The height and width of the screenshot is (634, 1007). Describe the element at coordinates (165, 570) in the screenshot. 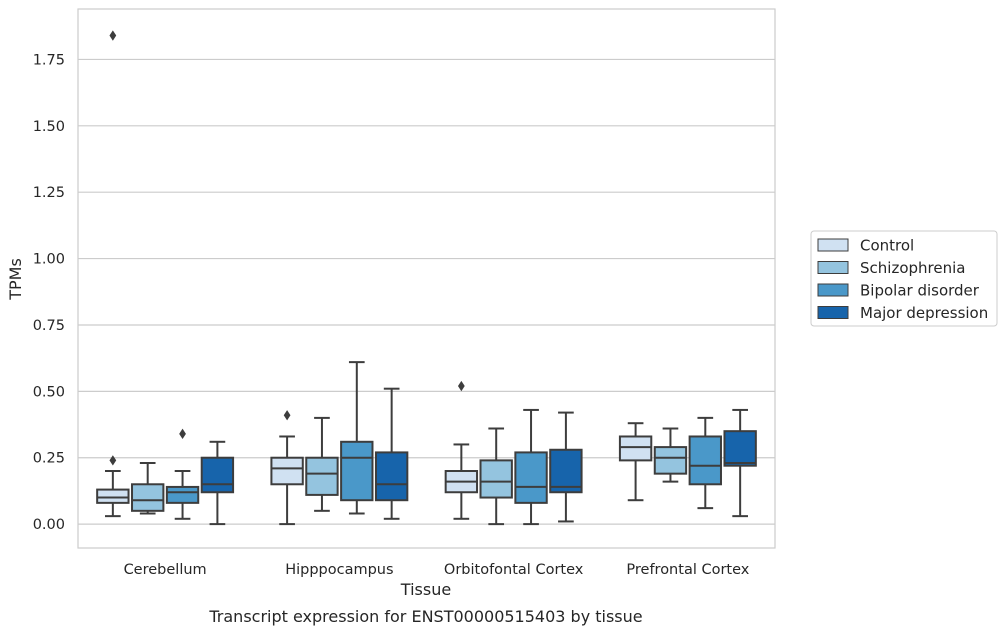

I see `x-tick-label: Cerebellum` at that location.